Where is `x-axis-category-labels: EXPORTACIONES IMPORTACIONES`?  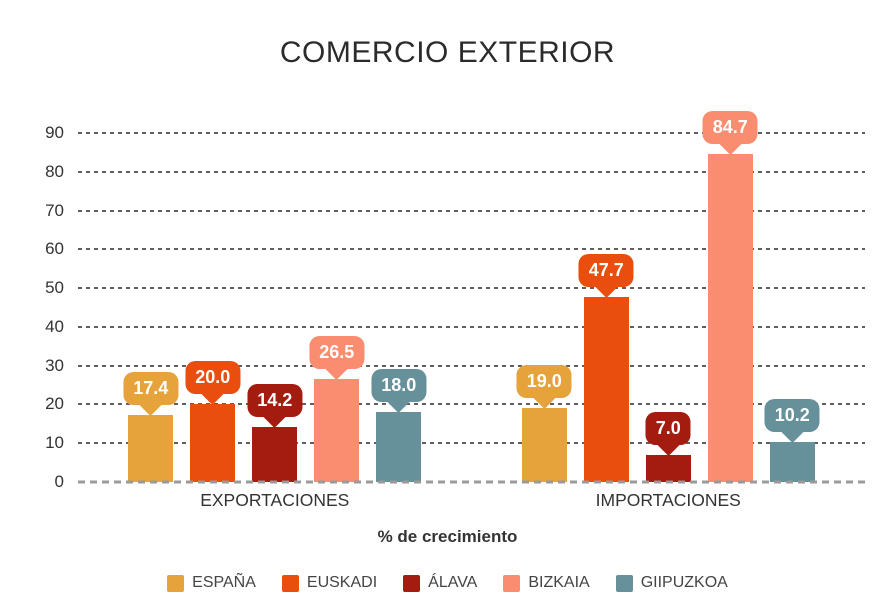
x-axis-category-labels: EXPORTACIONES IMPORTACIONES is located at coordinates (471, 500).